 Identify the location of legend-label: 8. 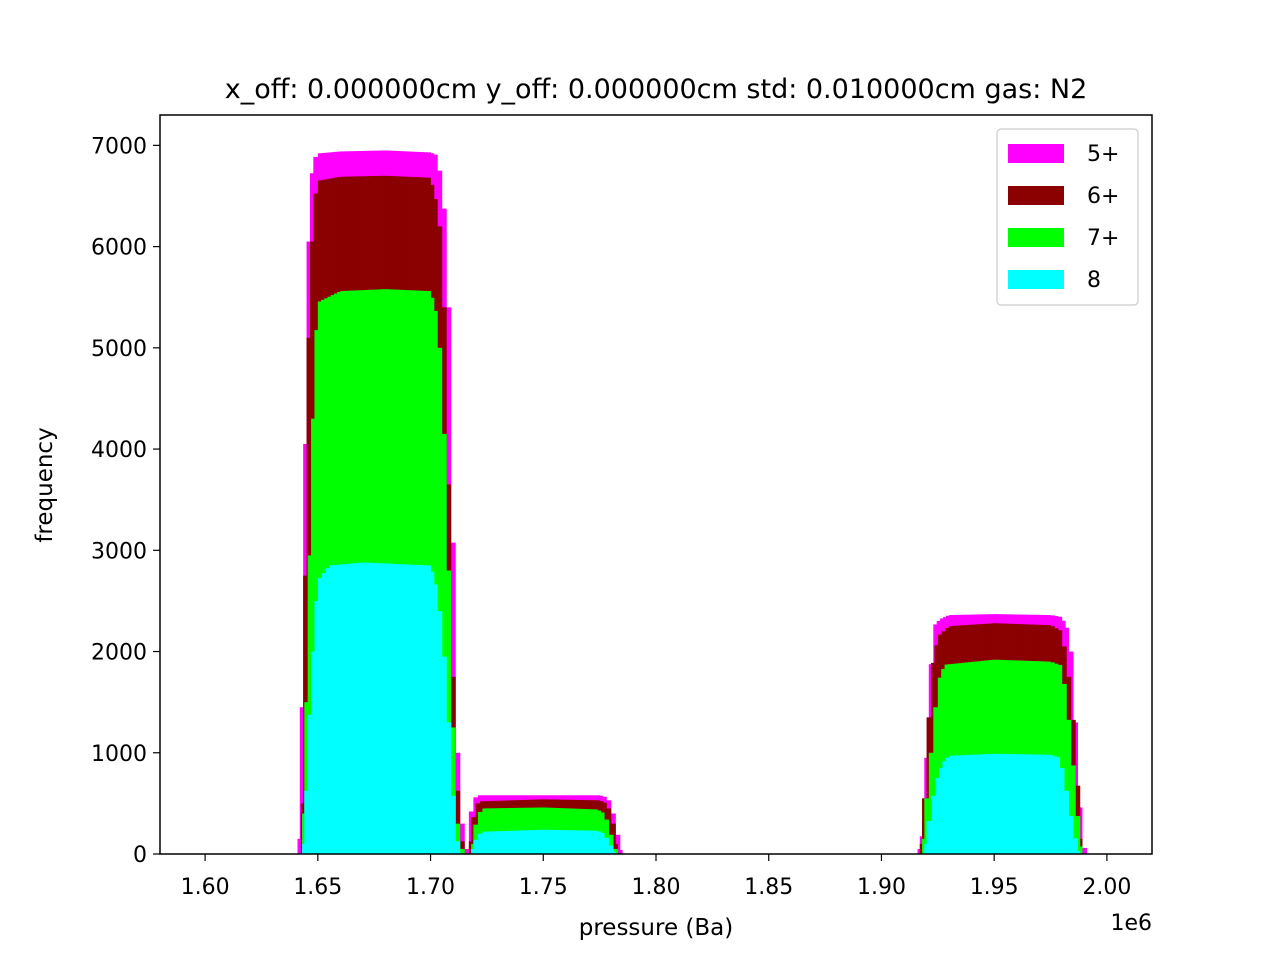
(1094, 280).